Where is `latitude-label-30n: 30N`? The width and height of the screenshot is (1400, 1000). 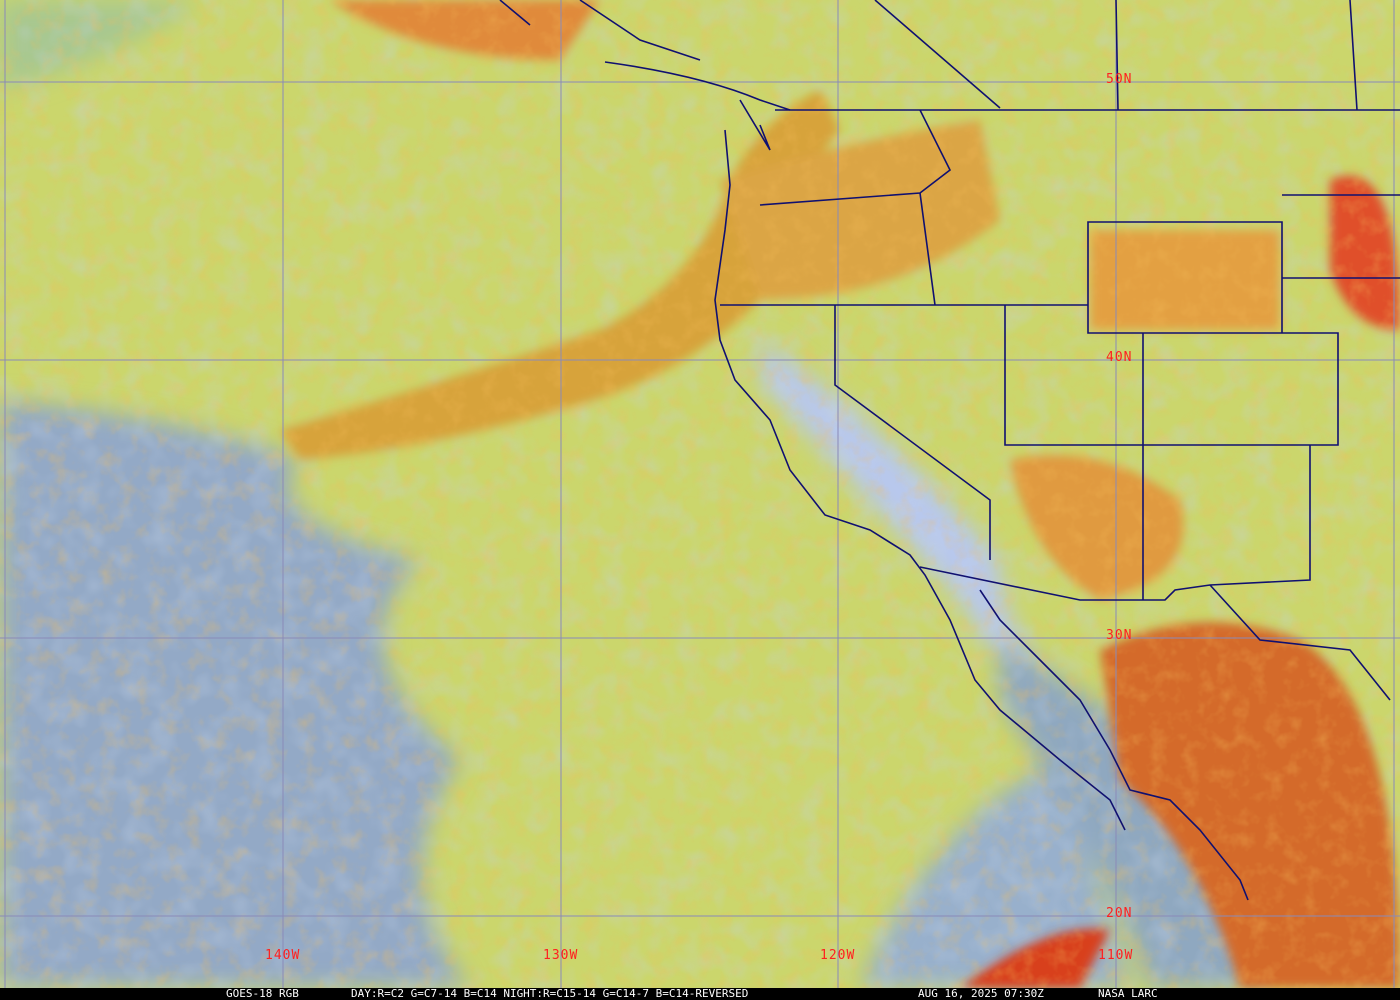
latitude-label-30n: 30N is located at coordinates (1119, 635).